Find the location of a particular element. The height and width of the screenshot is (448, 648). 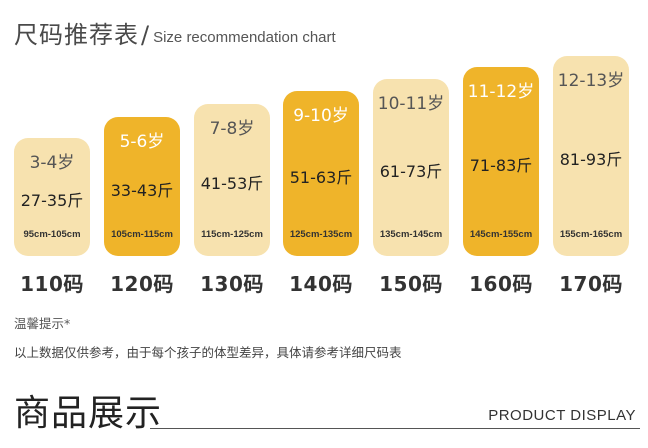

card-weight: 51-63斤 is located at coordinates (321, 177).